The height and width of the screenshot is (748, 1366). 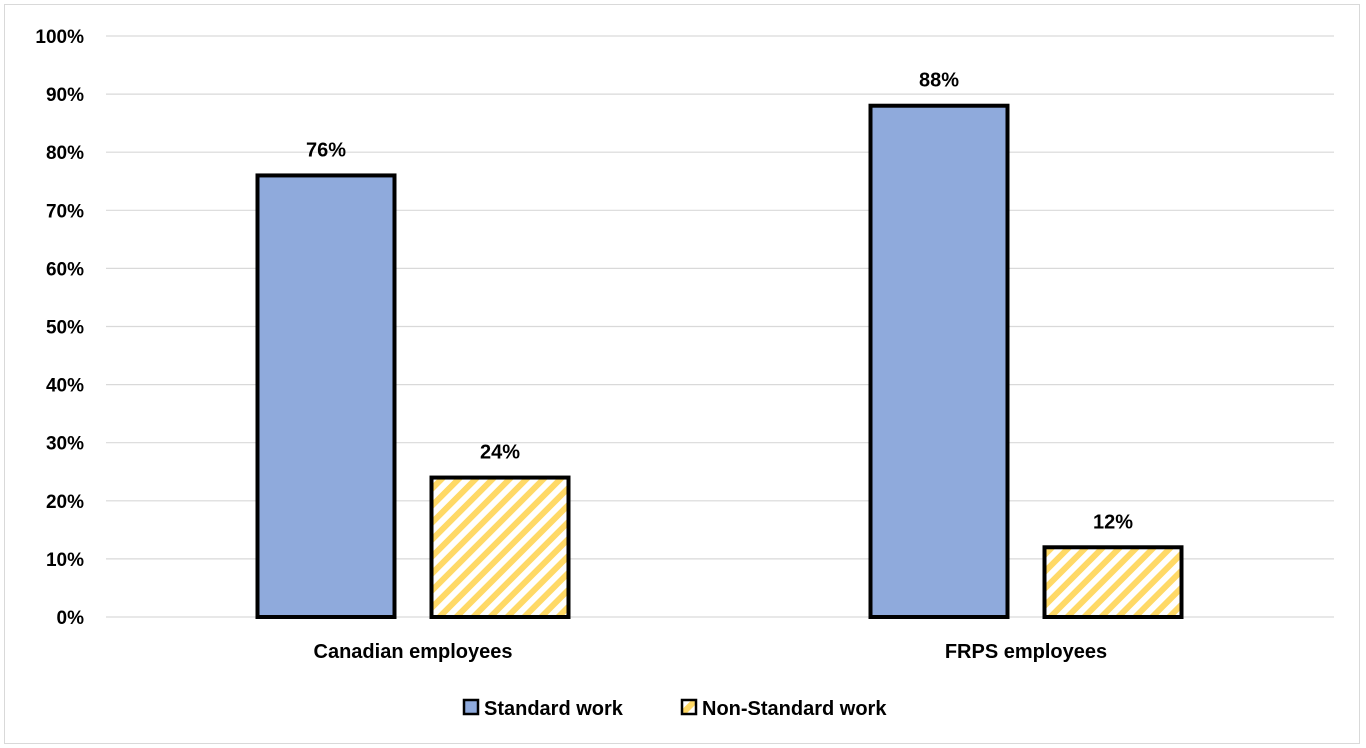 I want to click on y-tick-label: 20%, so click(x=65, y=502).